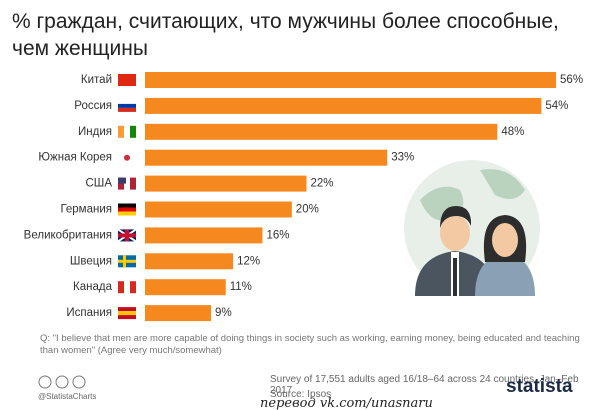  Describe the element at coordinates (539, 386) in the screenshot. I see `brand: statista` at that location.